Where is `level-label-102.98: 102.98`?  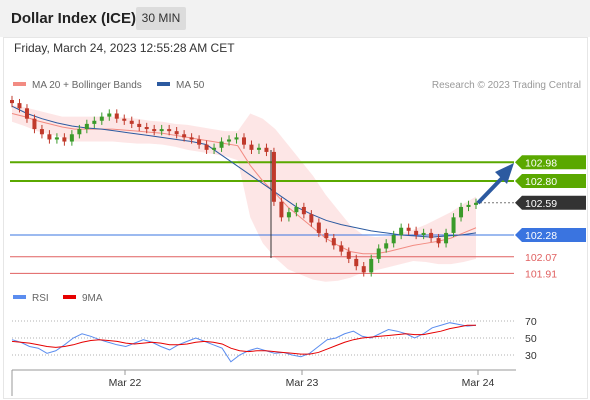
level-label-102.98: 102.98 is located at coordinates (541, 163).